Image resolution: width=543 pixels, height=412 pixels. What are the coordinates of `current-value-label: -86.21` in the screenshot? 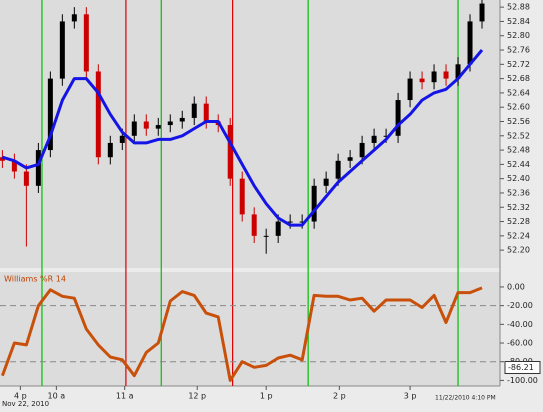 It's located at (521, 367).